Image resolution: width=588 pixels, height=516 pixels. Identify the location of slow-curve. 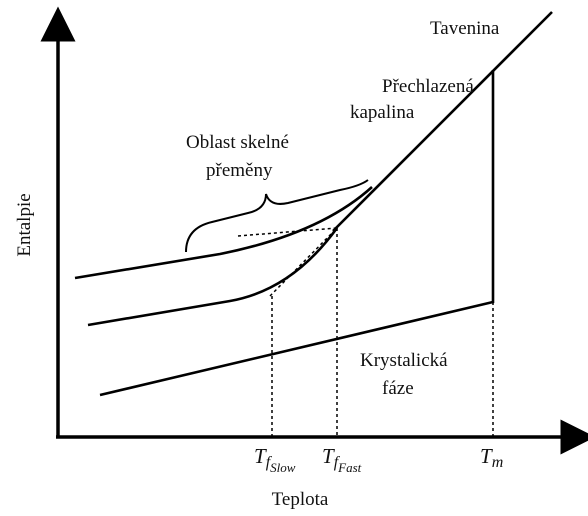
(223, 233).